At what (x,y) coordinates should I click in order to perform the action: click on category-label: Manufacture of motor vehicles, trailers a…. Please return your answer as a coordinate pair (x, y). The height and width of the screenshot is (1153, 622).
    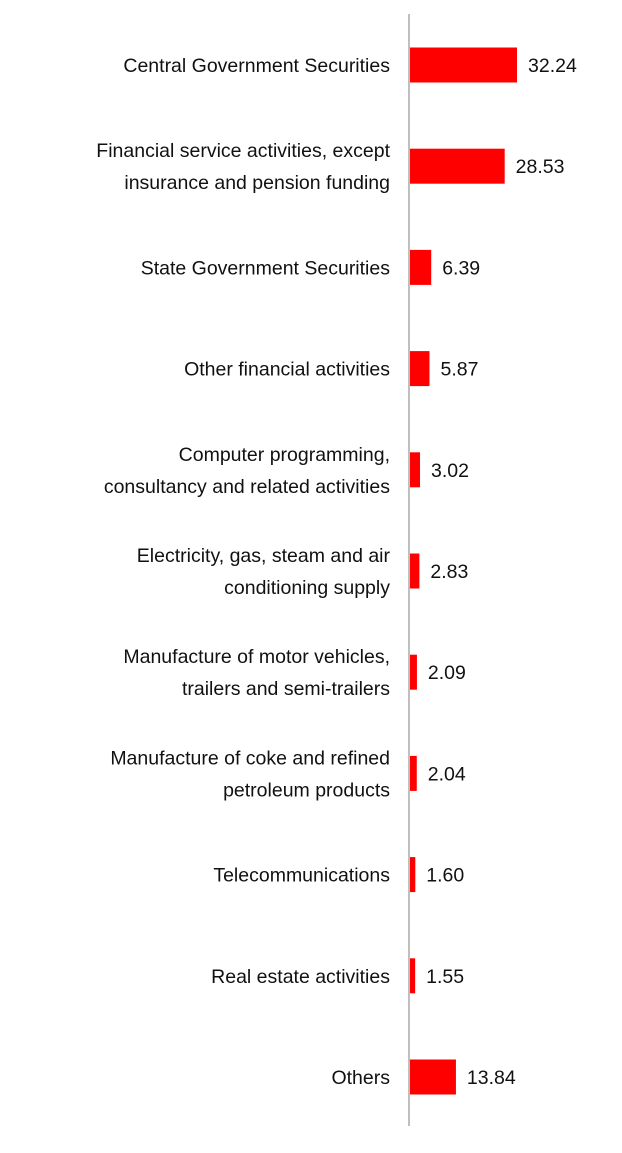
    Looking at the image, I should click on (256, 673).